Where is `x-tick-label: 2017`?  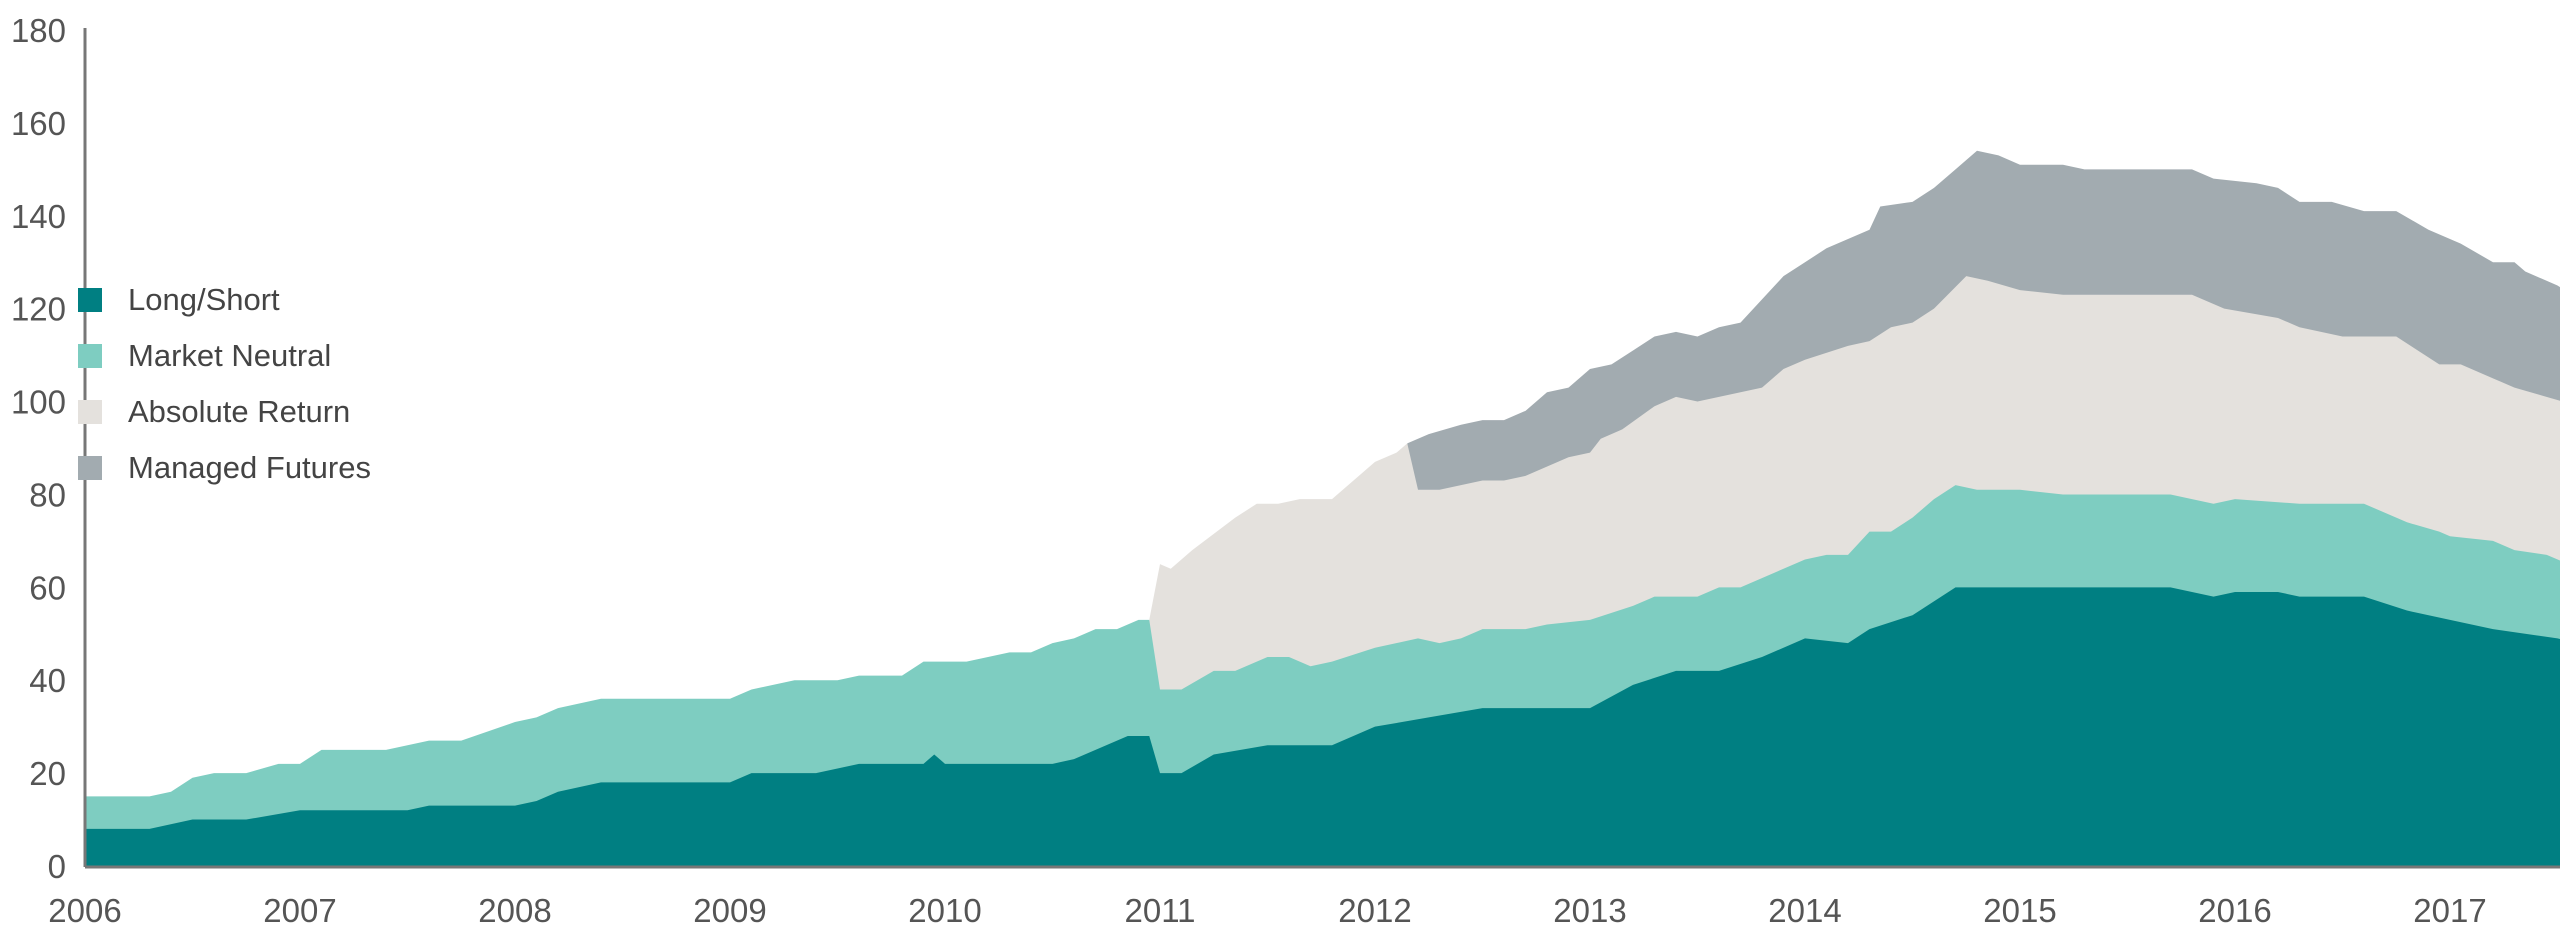 x-tick-label: 2017 is located at coordinates (2449, 910).